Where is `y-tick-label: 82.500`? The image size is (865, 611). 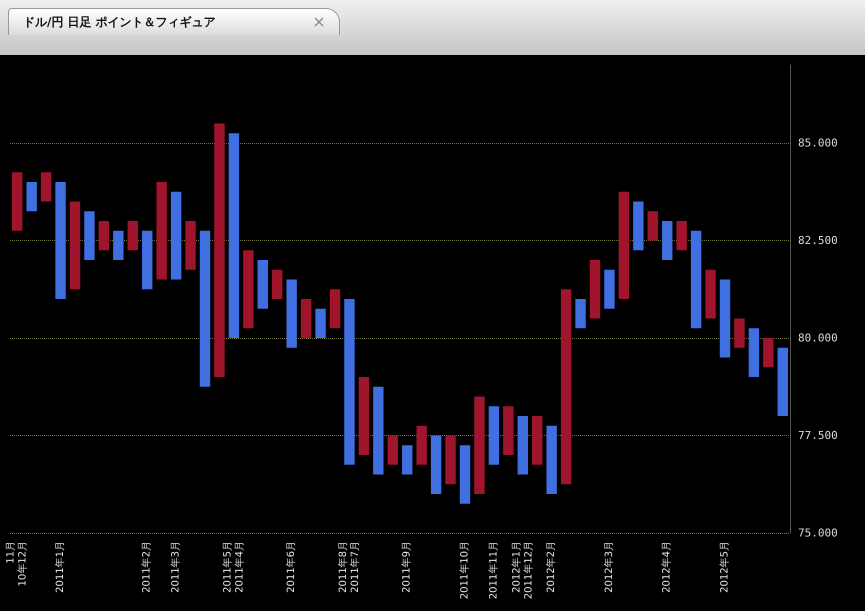
y-tick-label: 82.500 is located at coordinates (818, 240).